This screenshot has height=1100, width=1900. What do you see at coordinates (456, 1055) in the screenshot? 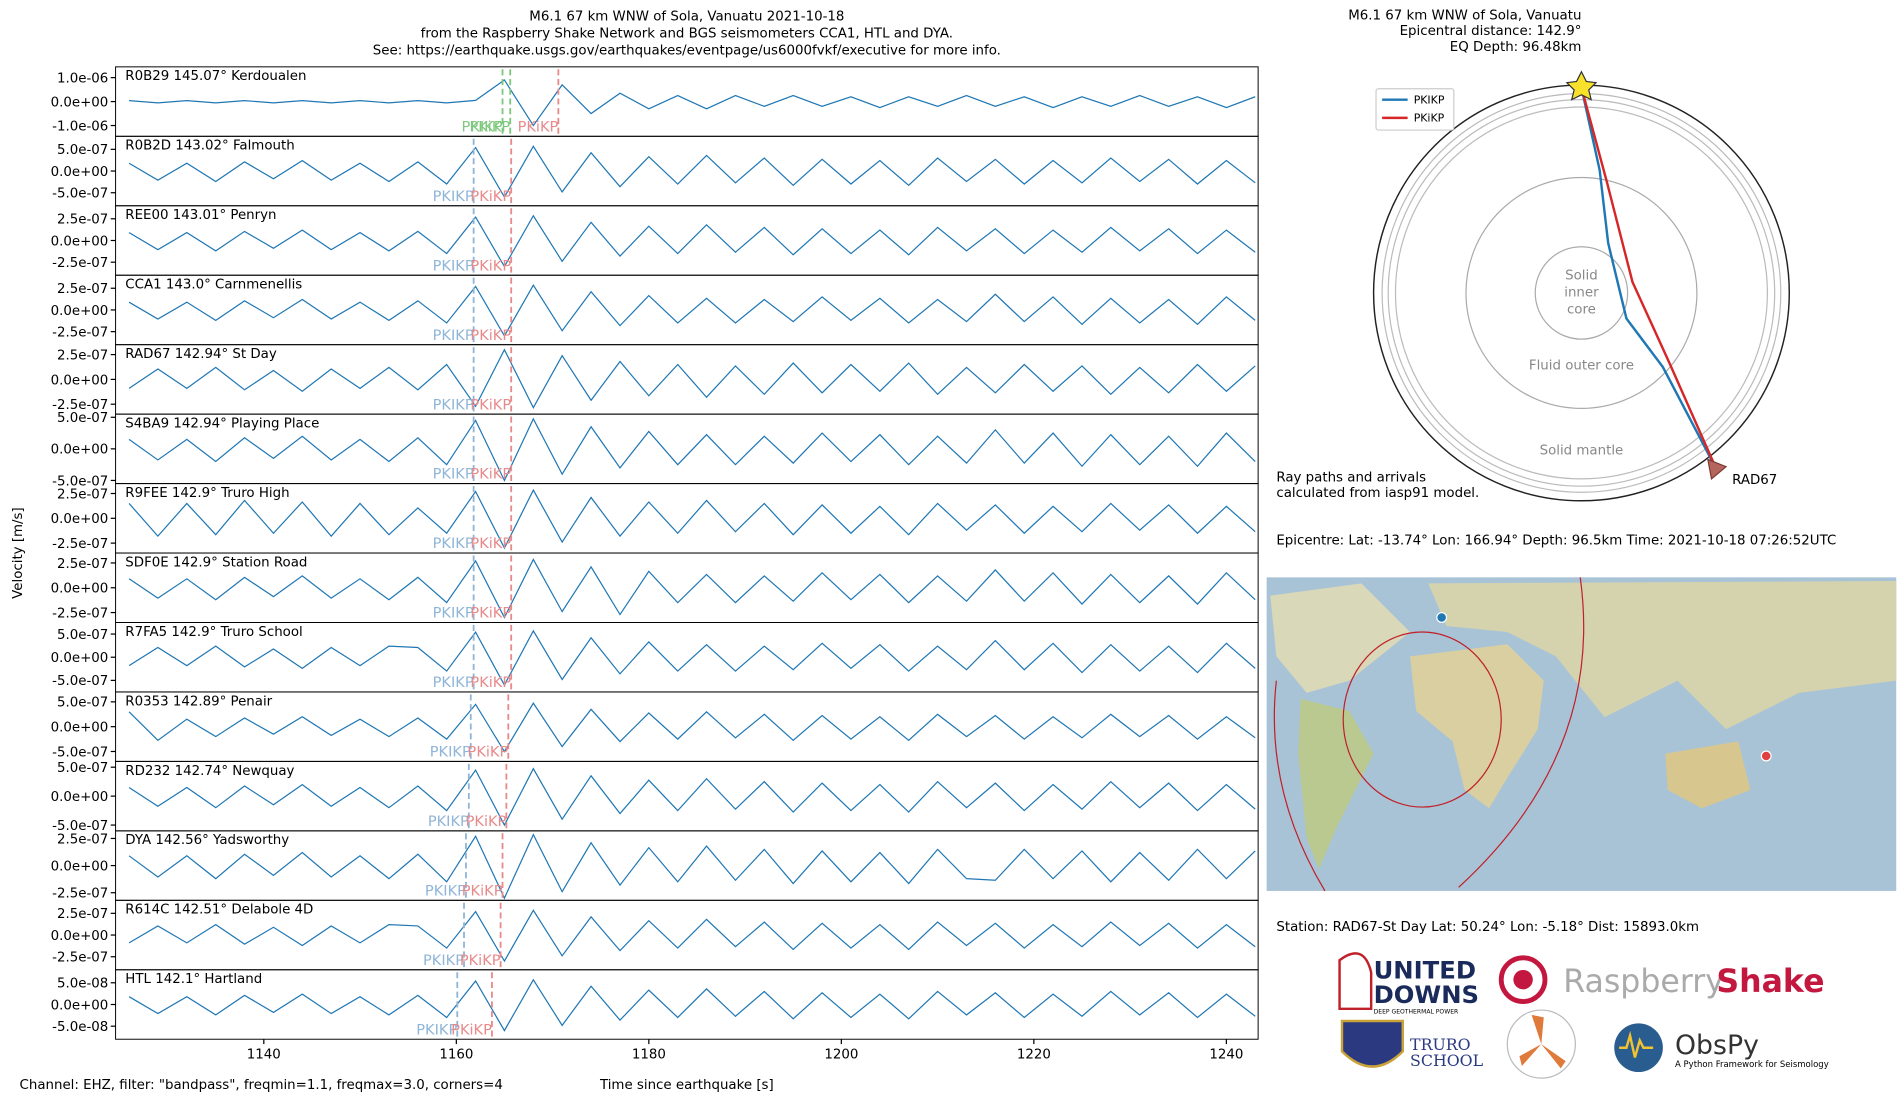
I see `x-tick-label: 1160` at bounding box center [456, 1055].